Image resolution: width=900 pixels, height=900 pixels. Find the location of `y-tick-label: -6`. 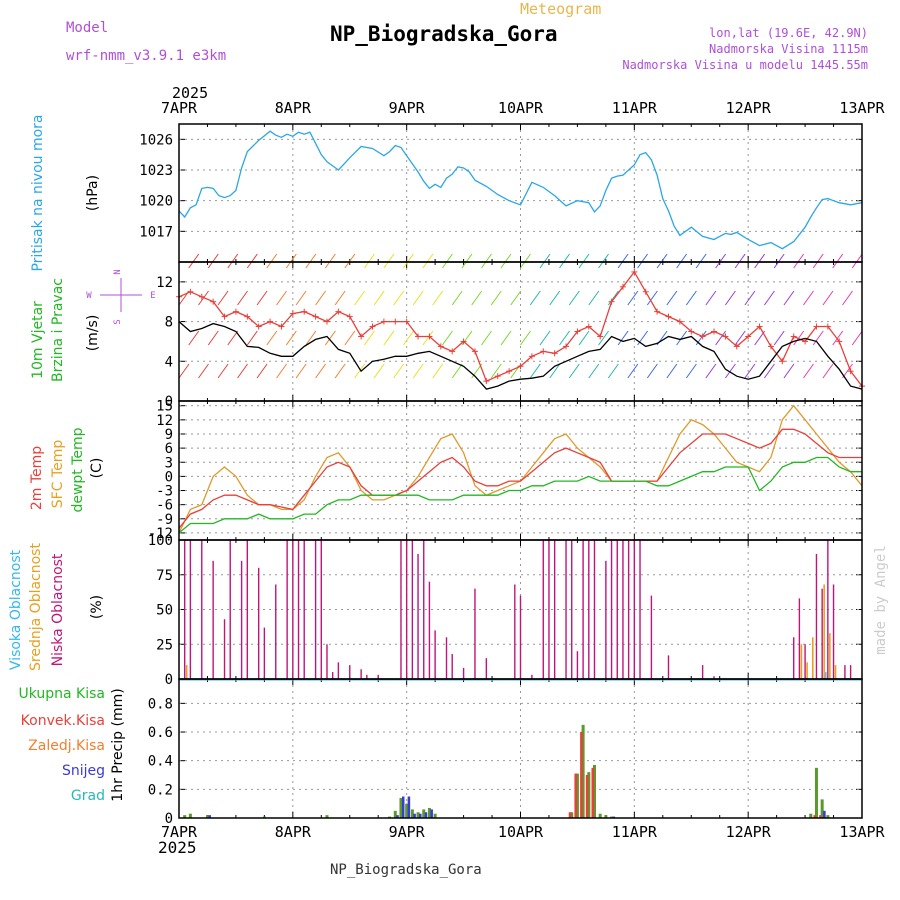

y-tick-label: -6 is located at coordinates (164, 506).